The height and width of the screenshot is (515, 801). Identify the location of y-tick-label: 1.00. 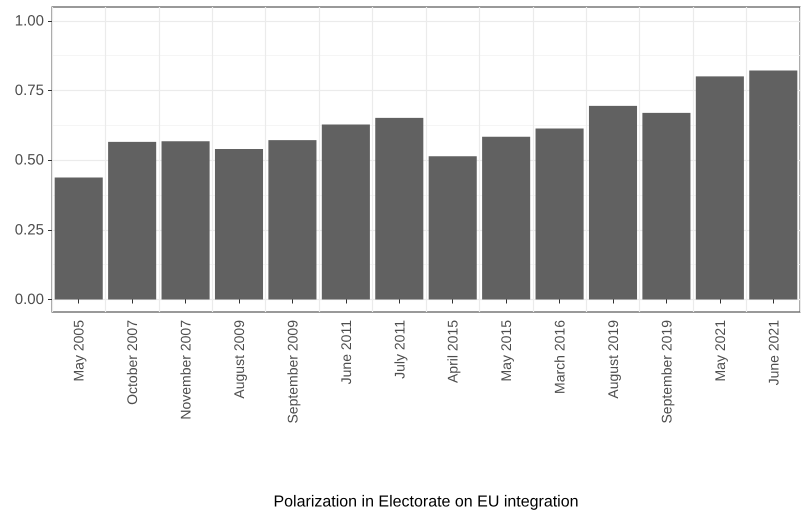
(29, 21).